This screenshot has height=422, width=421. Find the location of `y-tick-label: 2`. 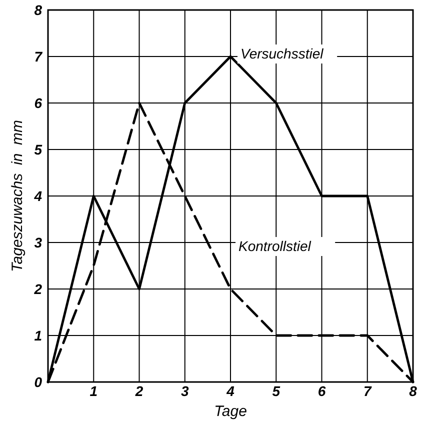

y-tick-label: 2 is located at coordinates (37, 289).